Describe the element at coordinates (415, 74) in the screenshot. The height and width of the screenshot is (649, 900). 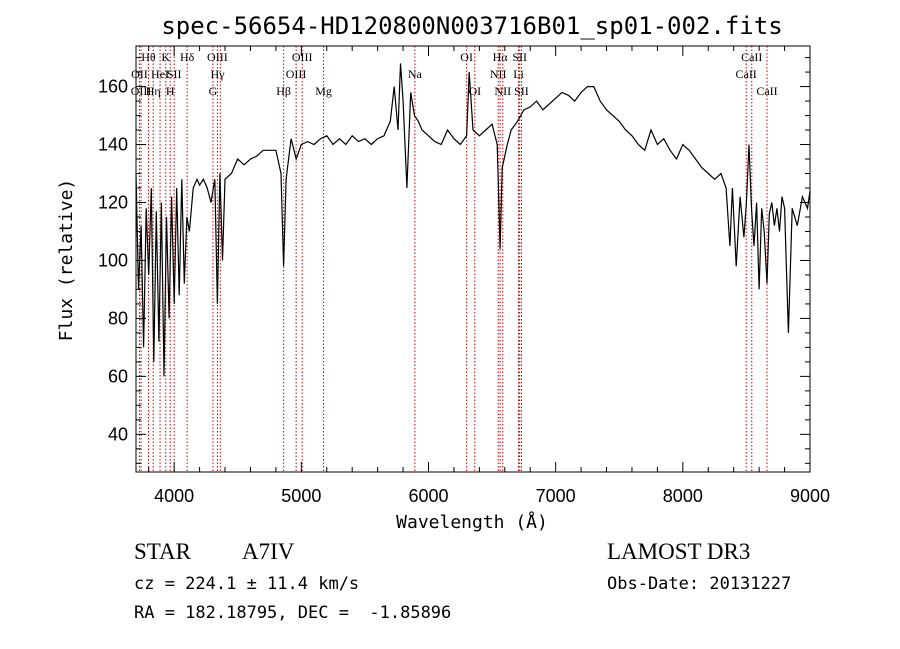
I see `line-label: Na` at that location.